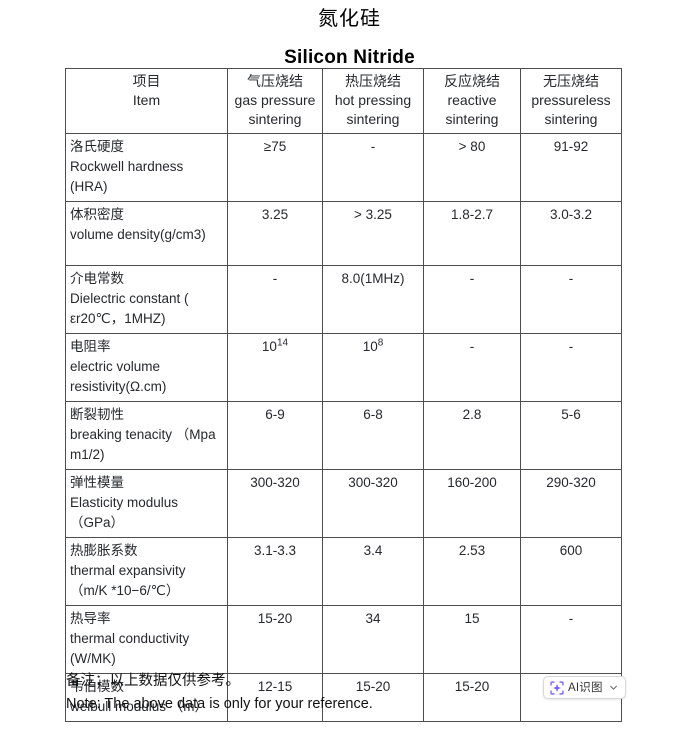 The image size is (699, 732). Describe the element at coordinates (275, 697) in the screenshot. I see `cell-value: 12-15` at that location.